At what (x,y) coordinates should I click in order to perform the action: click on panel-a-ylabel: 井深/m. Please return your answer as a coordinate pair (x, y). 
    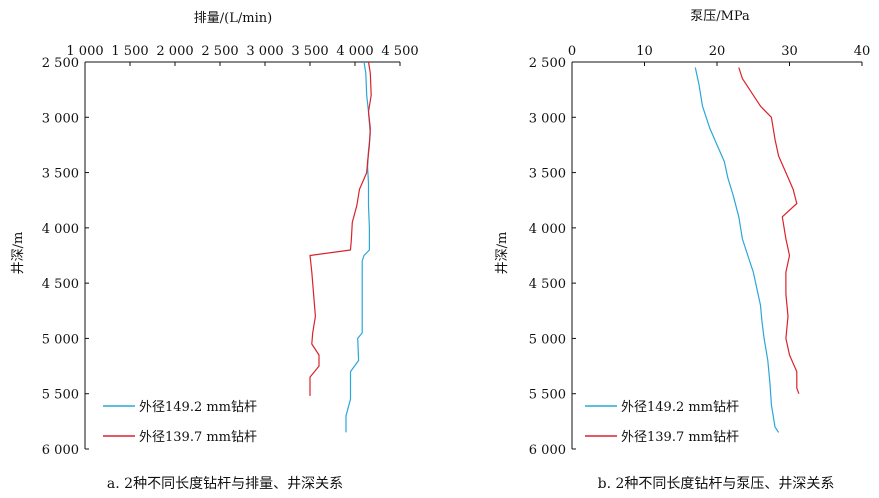
    Looking at the image, I should click on (18, 253).